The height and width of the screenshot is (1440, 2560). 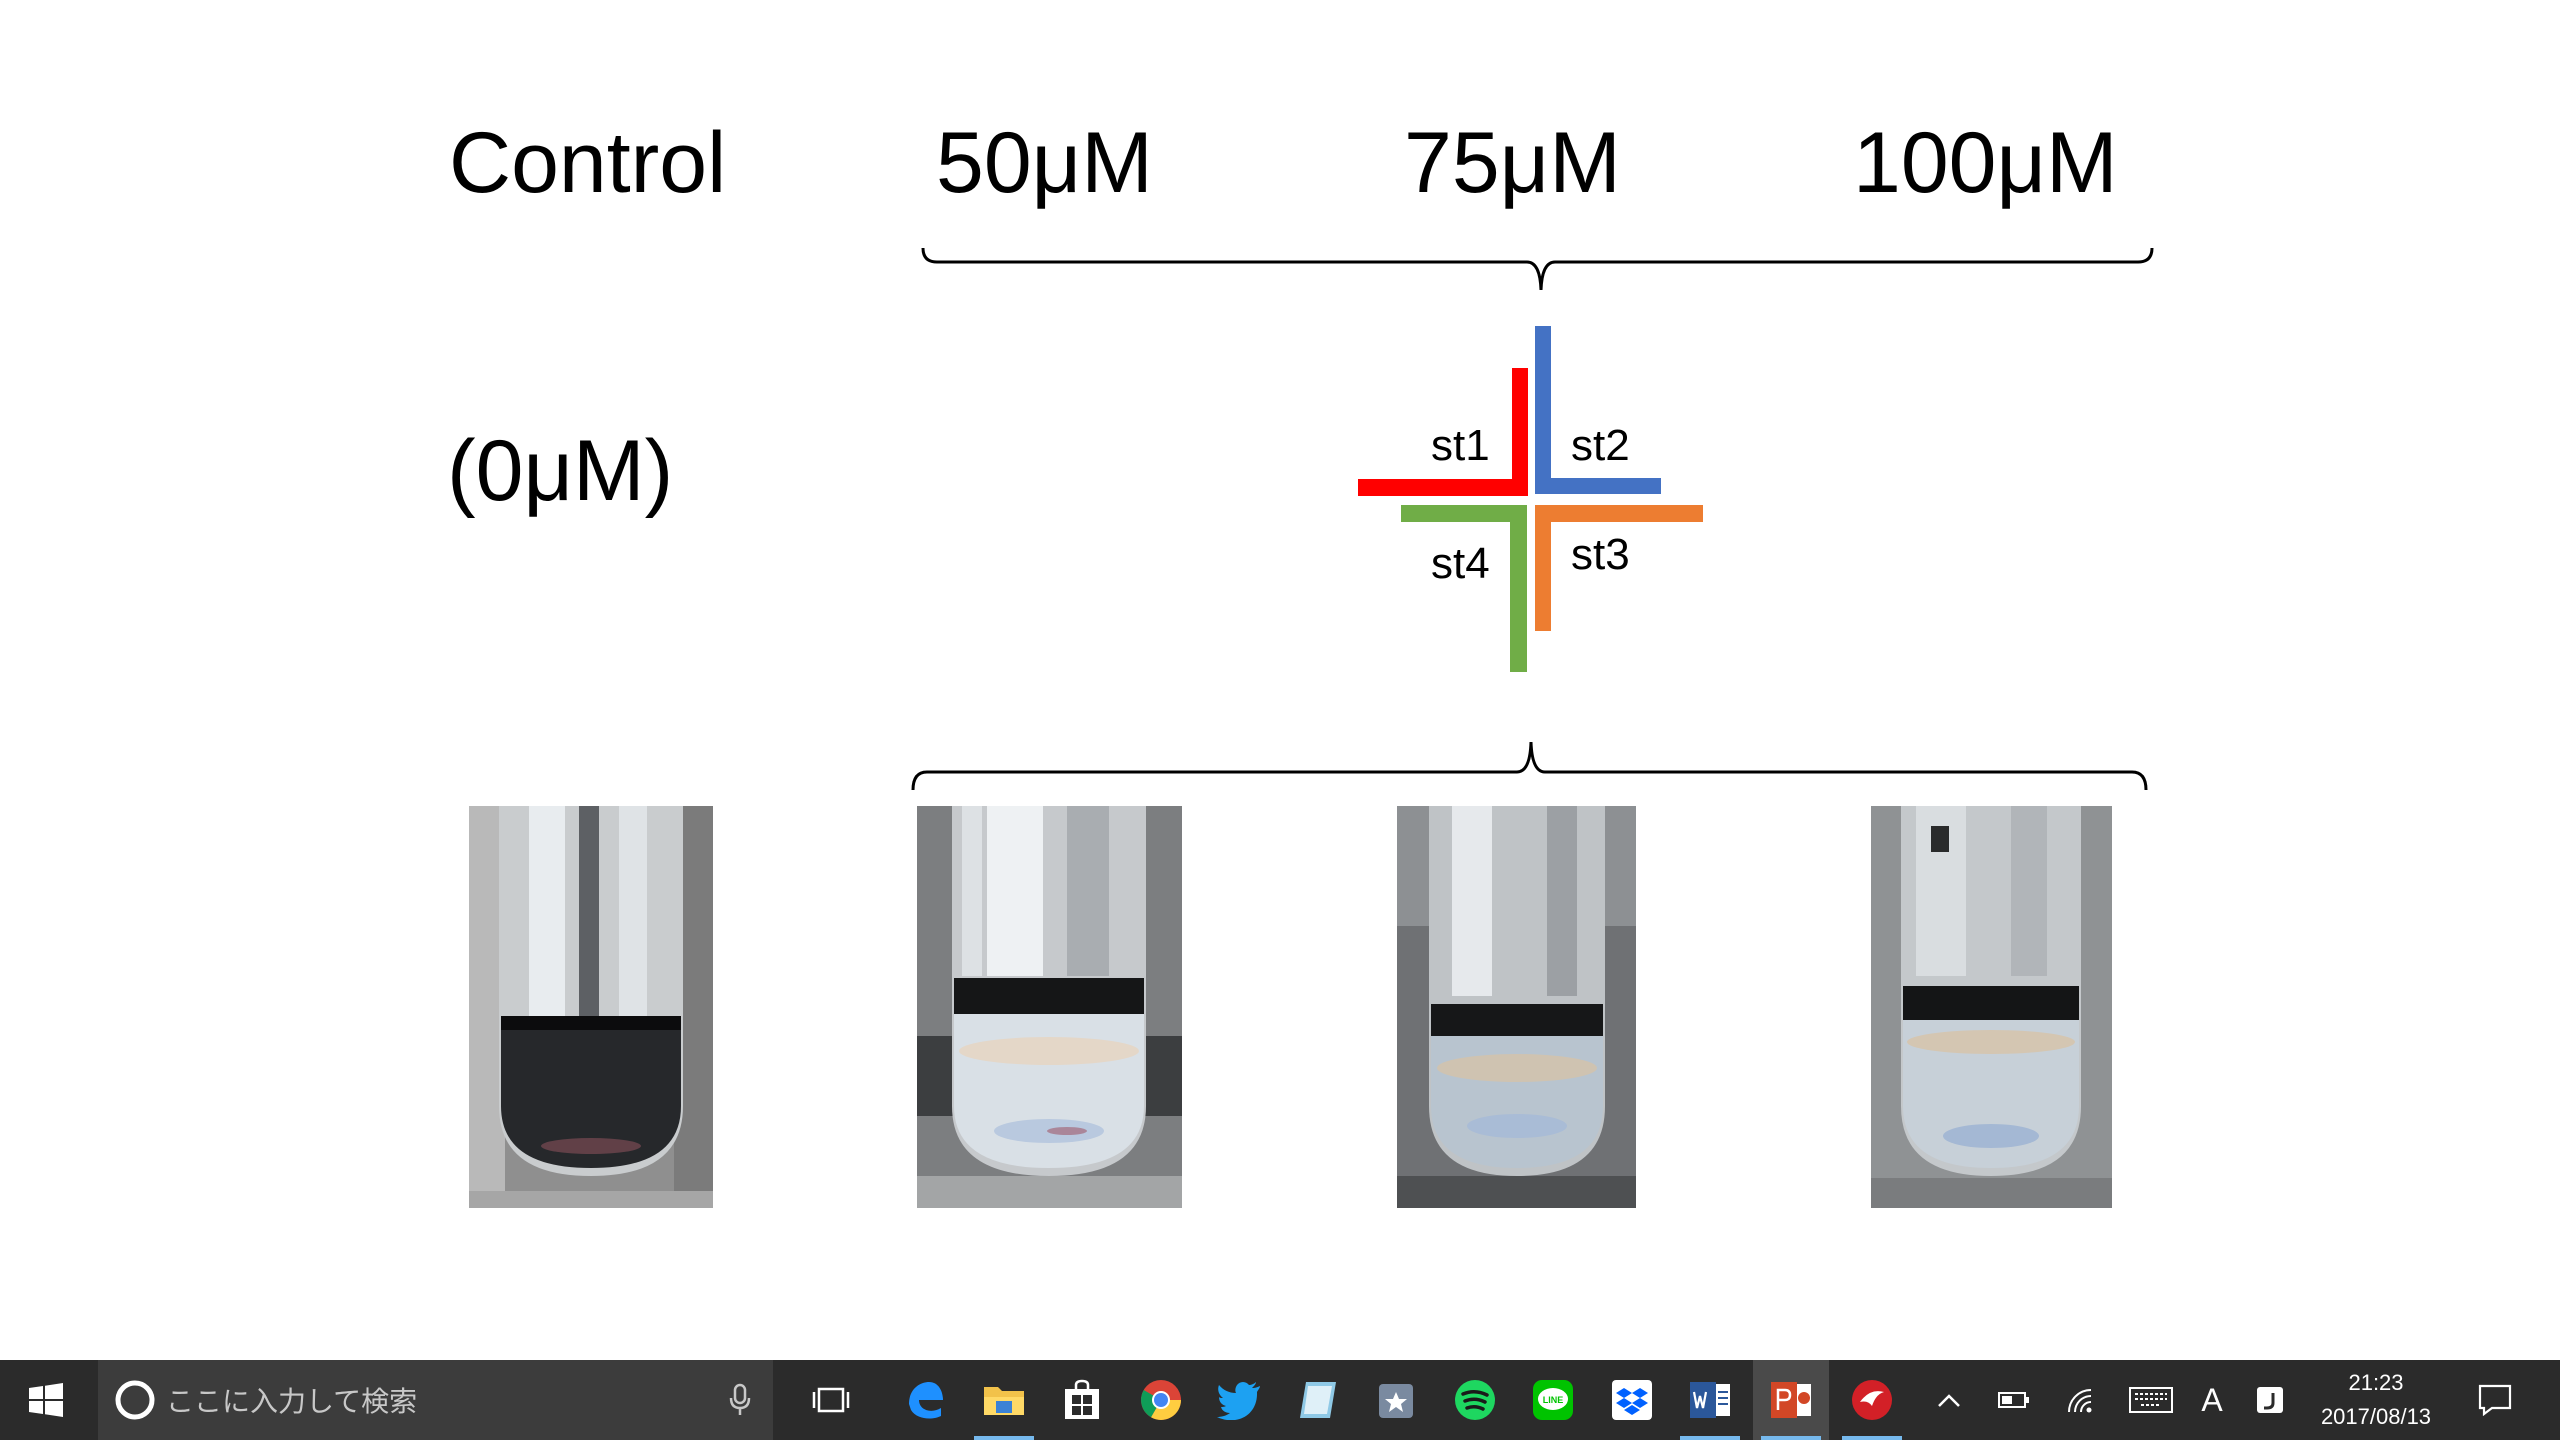 I want to click on st2-bar-horizontal, so click(x=1598, y=486).